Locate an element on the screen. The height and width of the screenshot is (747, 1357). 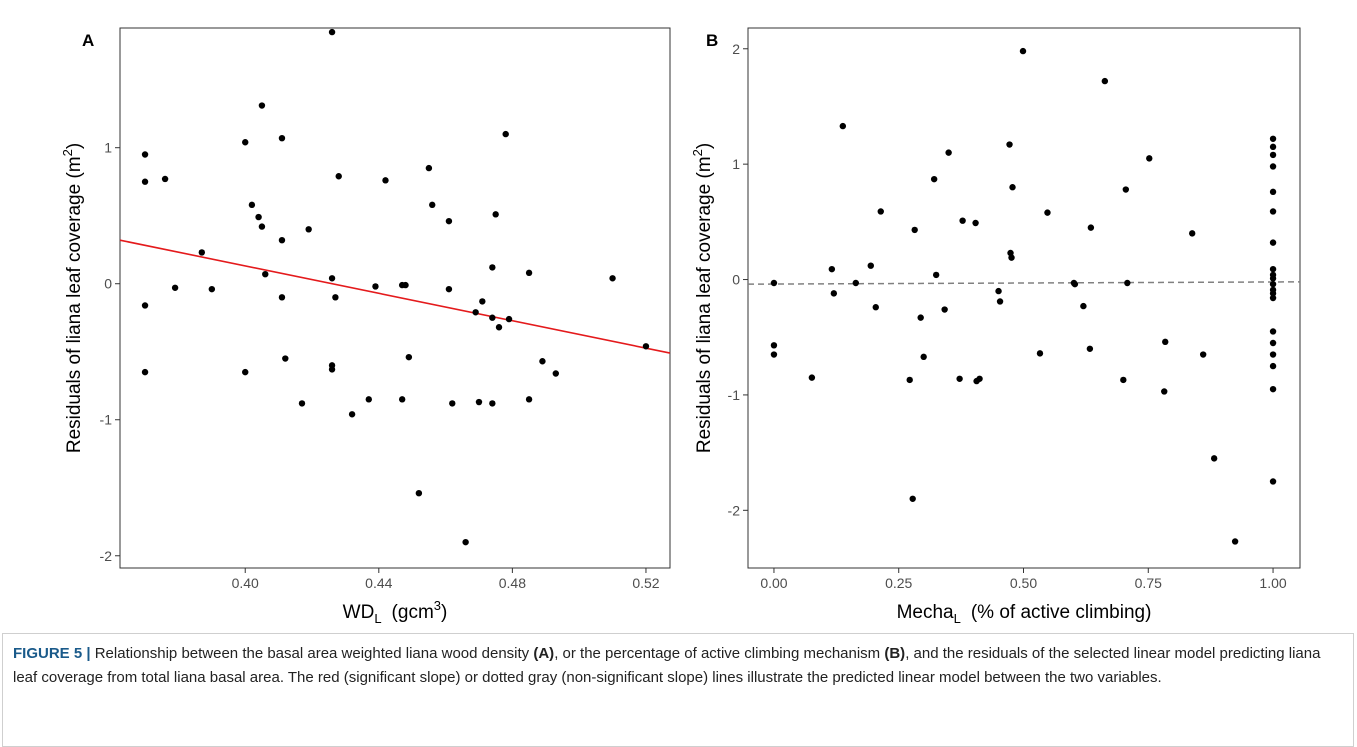
x-label-main: Mecha is located at coordinates (925, 612).